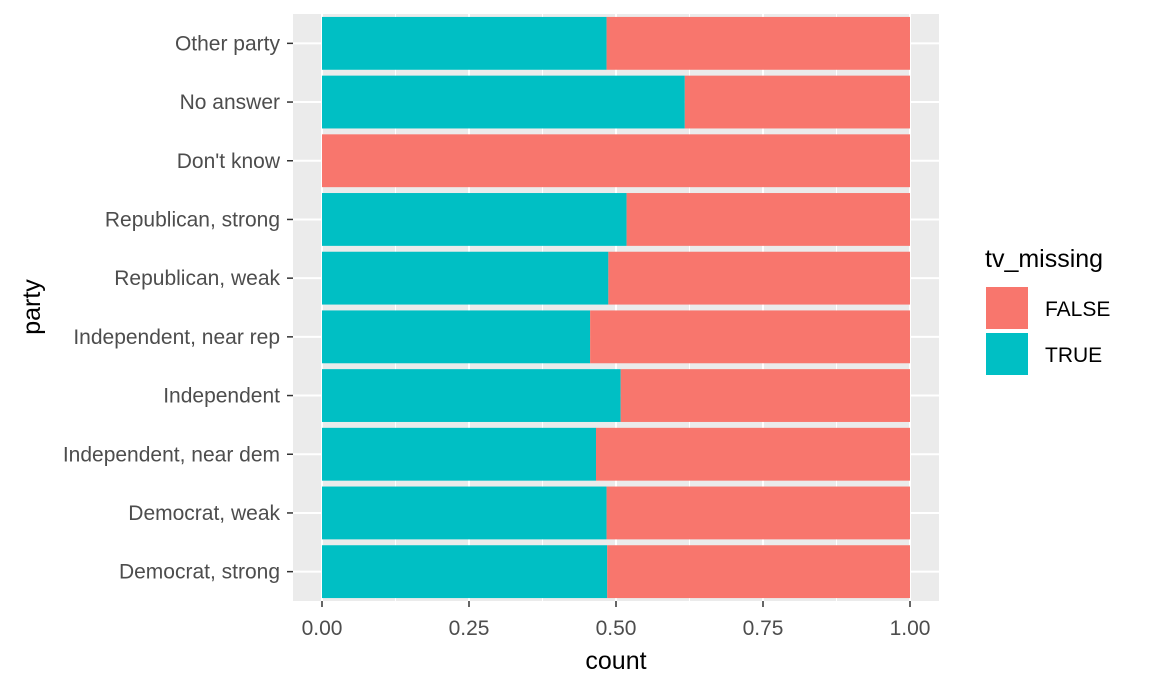  What do you see at coordinates (176, 337) in the screenshot?
I see `y-tick-label: Independent, near rep` at bounding box center [176, 337].